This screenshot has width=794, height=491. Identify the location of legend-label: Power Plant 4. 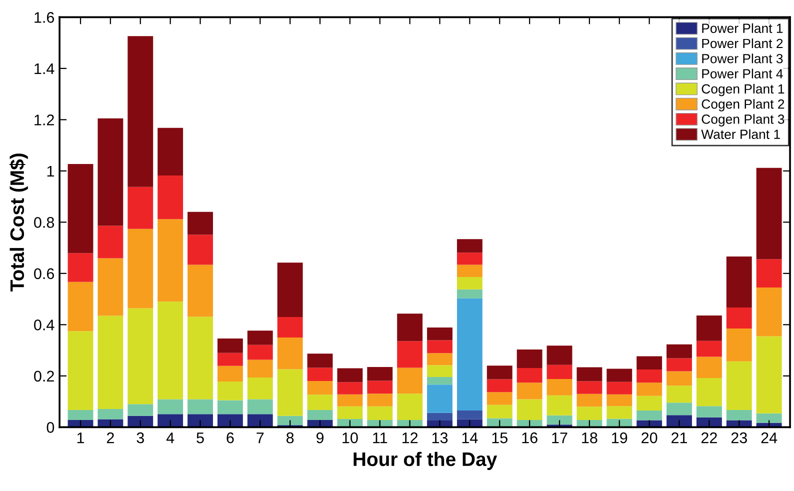
(742, 73).